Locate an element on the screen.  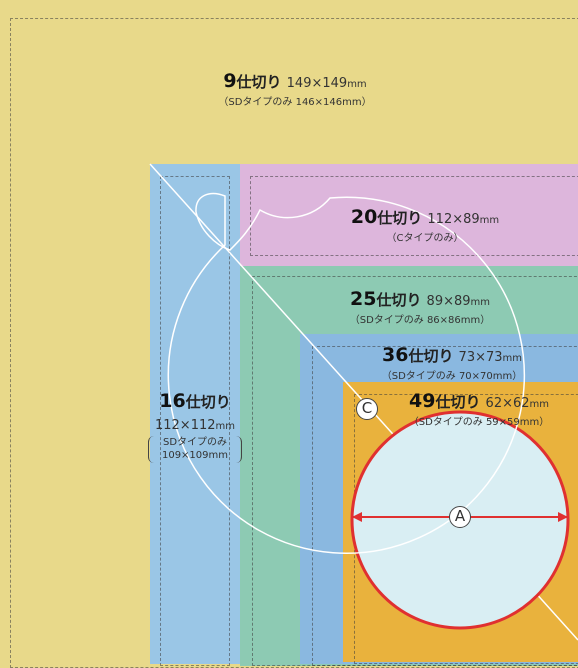
label-20: 20仕切り 112×89mm （Cタイプのみ） is located at coordinates (425, 225).